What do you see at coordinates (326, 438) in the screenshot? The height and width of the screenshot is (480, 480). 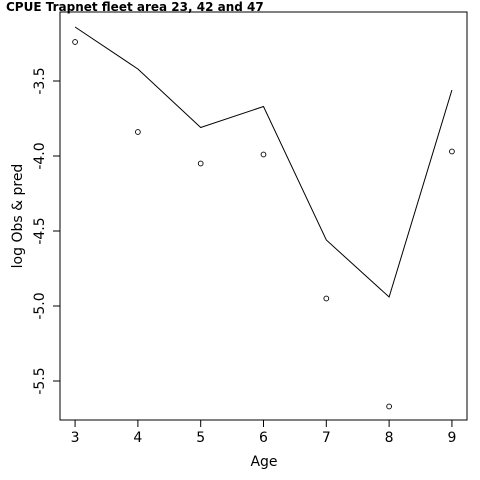 I see `x-tick-label: 7` at bounding box center [326, 438].